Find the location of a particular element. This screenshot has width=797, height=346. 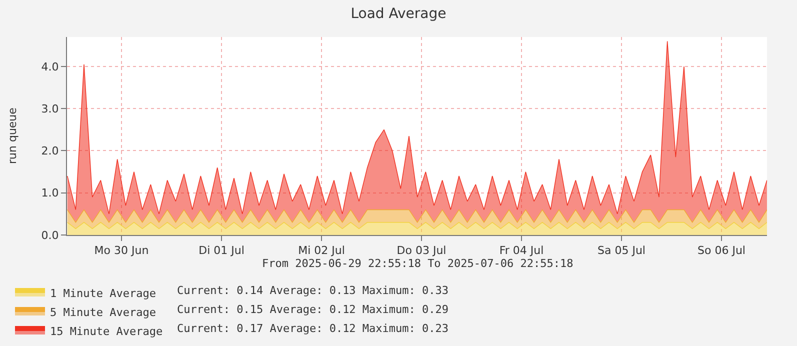

y-tick-label: 4.0 is located at coordinates (50, 67).